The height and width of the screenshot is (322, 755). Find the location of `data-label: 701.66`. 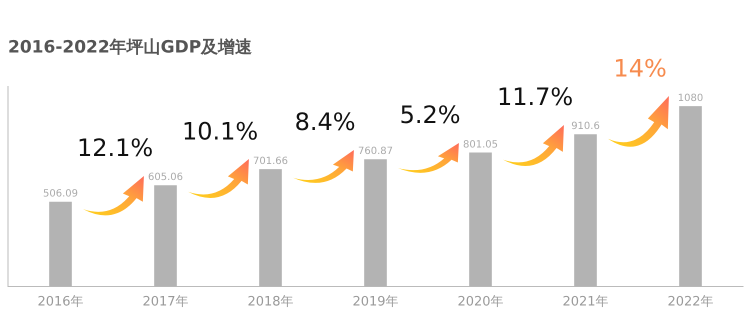

data-label: 701.66 is located at coordinates (270, 162).